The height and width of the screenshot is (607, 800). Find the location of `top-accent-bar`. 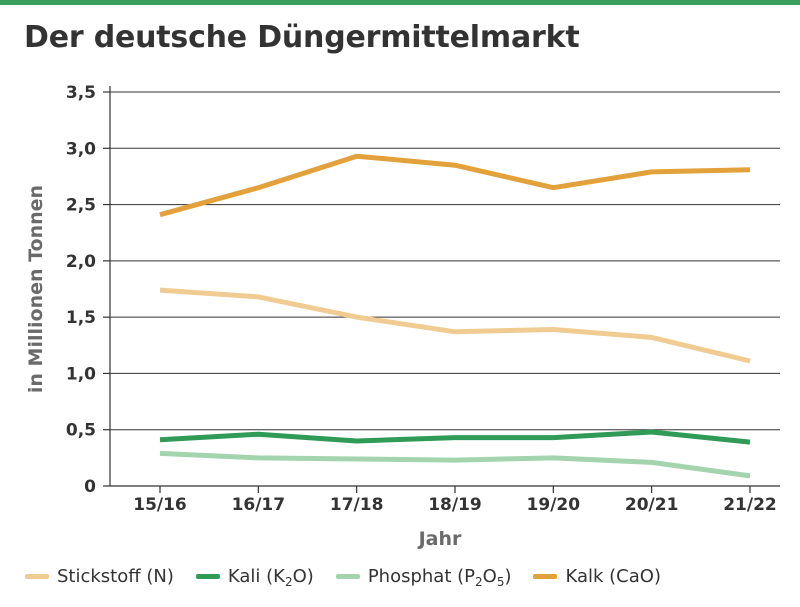

top-accent-bar is located at coordinates (400, 2).